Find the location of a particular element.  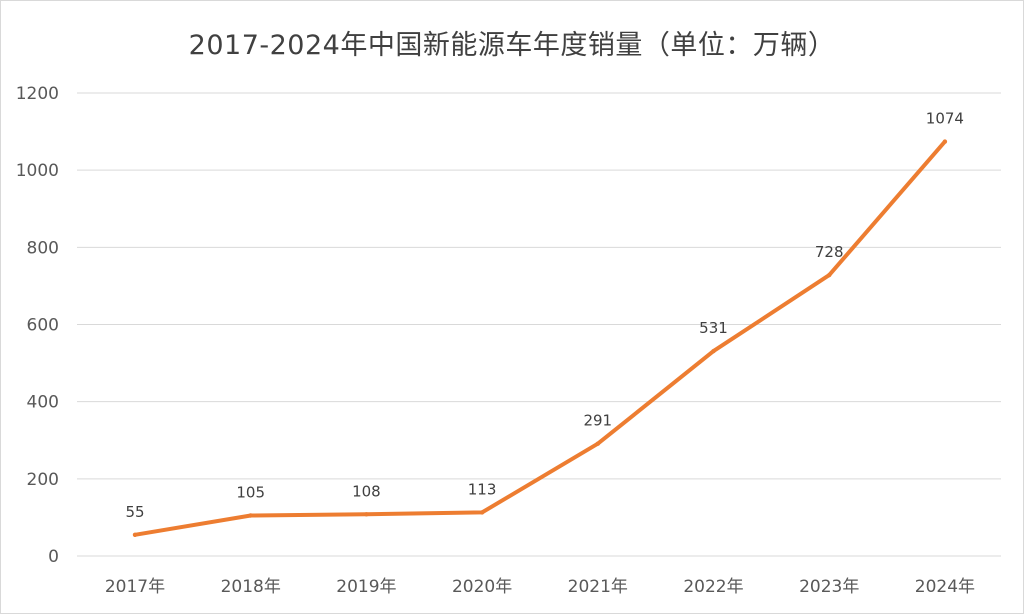

y-tick-label: 600 is located at coordinates (43, 326).